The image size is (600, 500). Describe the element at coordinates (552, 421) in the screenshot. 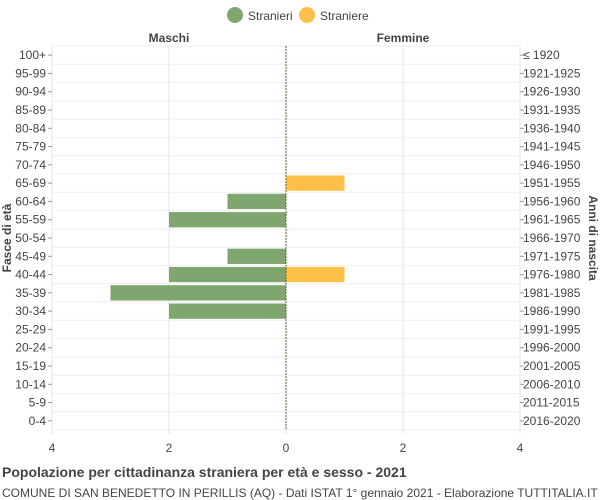

I see `birth-year-label: 2016-2020` at that location.